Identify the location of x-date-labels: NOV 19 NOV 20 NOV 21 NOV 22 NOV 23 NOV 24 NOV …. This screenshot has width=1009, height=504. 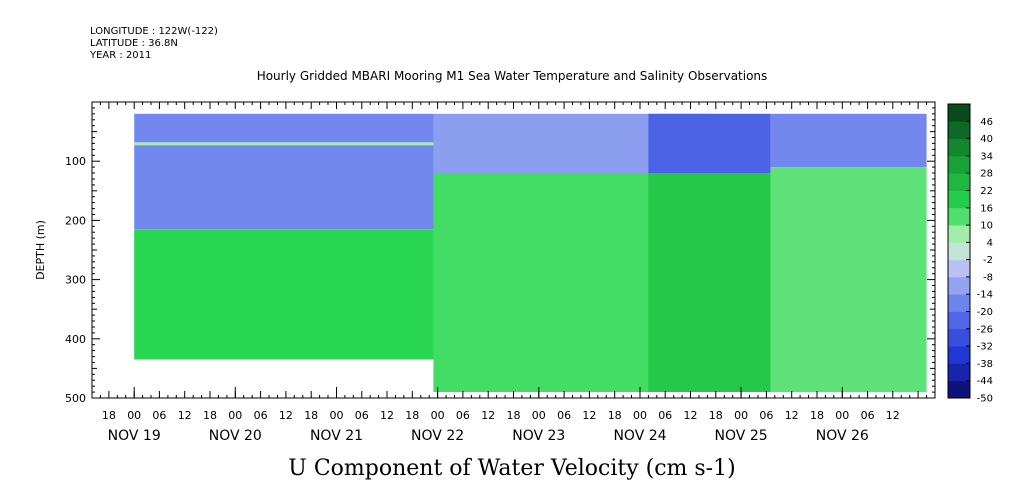
(488, 415).